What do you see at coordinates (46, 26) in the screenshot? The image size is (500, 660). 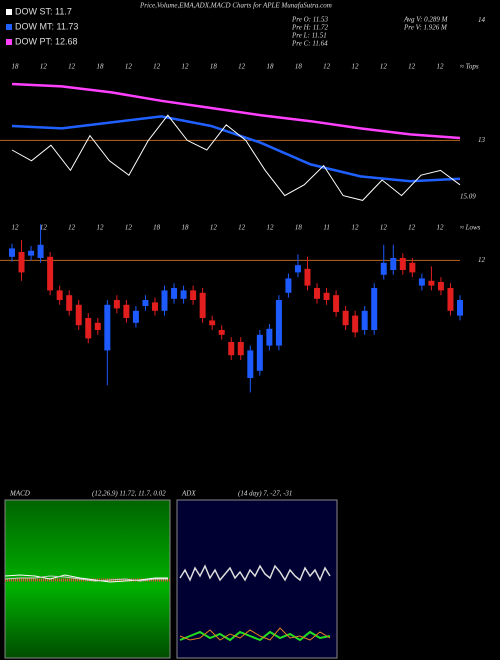 I see `legend-entry: DOW MT: 11.73` at bounding box center [46, 26].